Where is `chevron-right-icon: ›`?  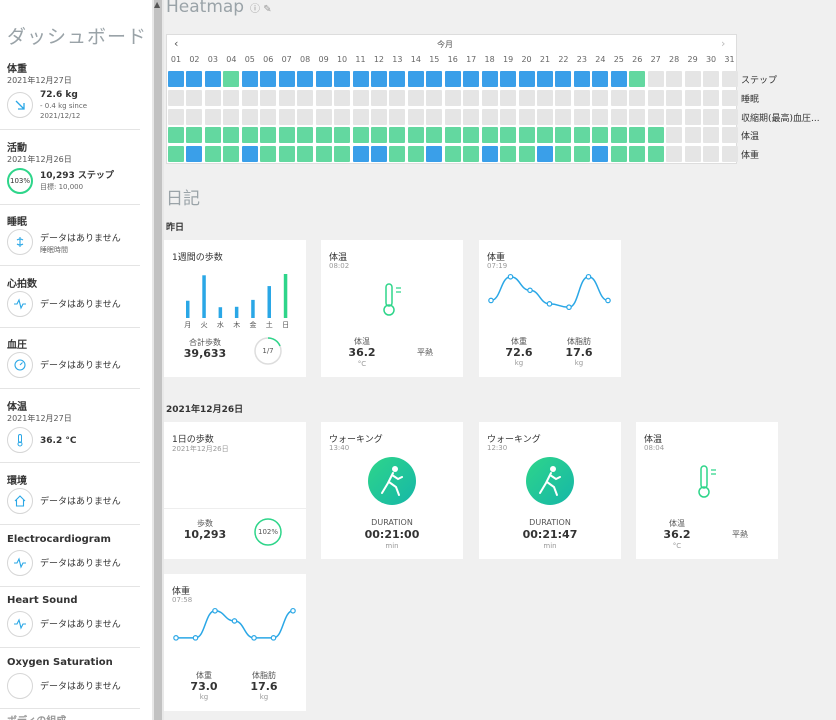 chevron-right-icon: › is located at coordinates (723, 43).